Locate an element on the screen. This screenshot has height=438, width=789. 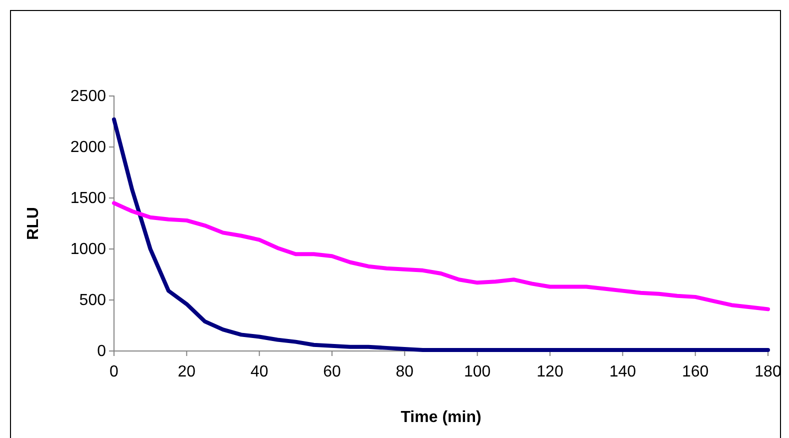
x-tick-label: 80 is located at coordinates (405, 372).